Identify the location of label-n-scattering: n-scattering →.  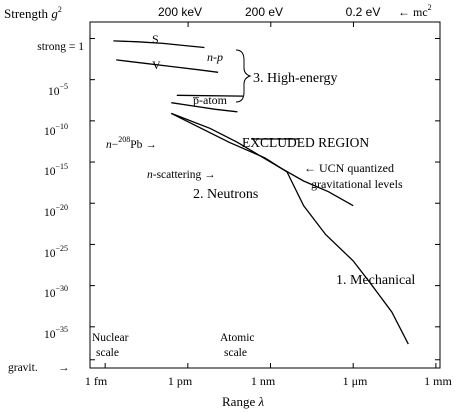
(181, 175).